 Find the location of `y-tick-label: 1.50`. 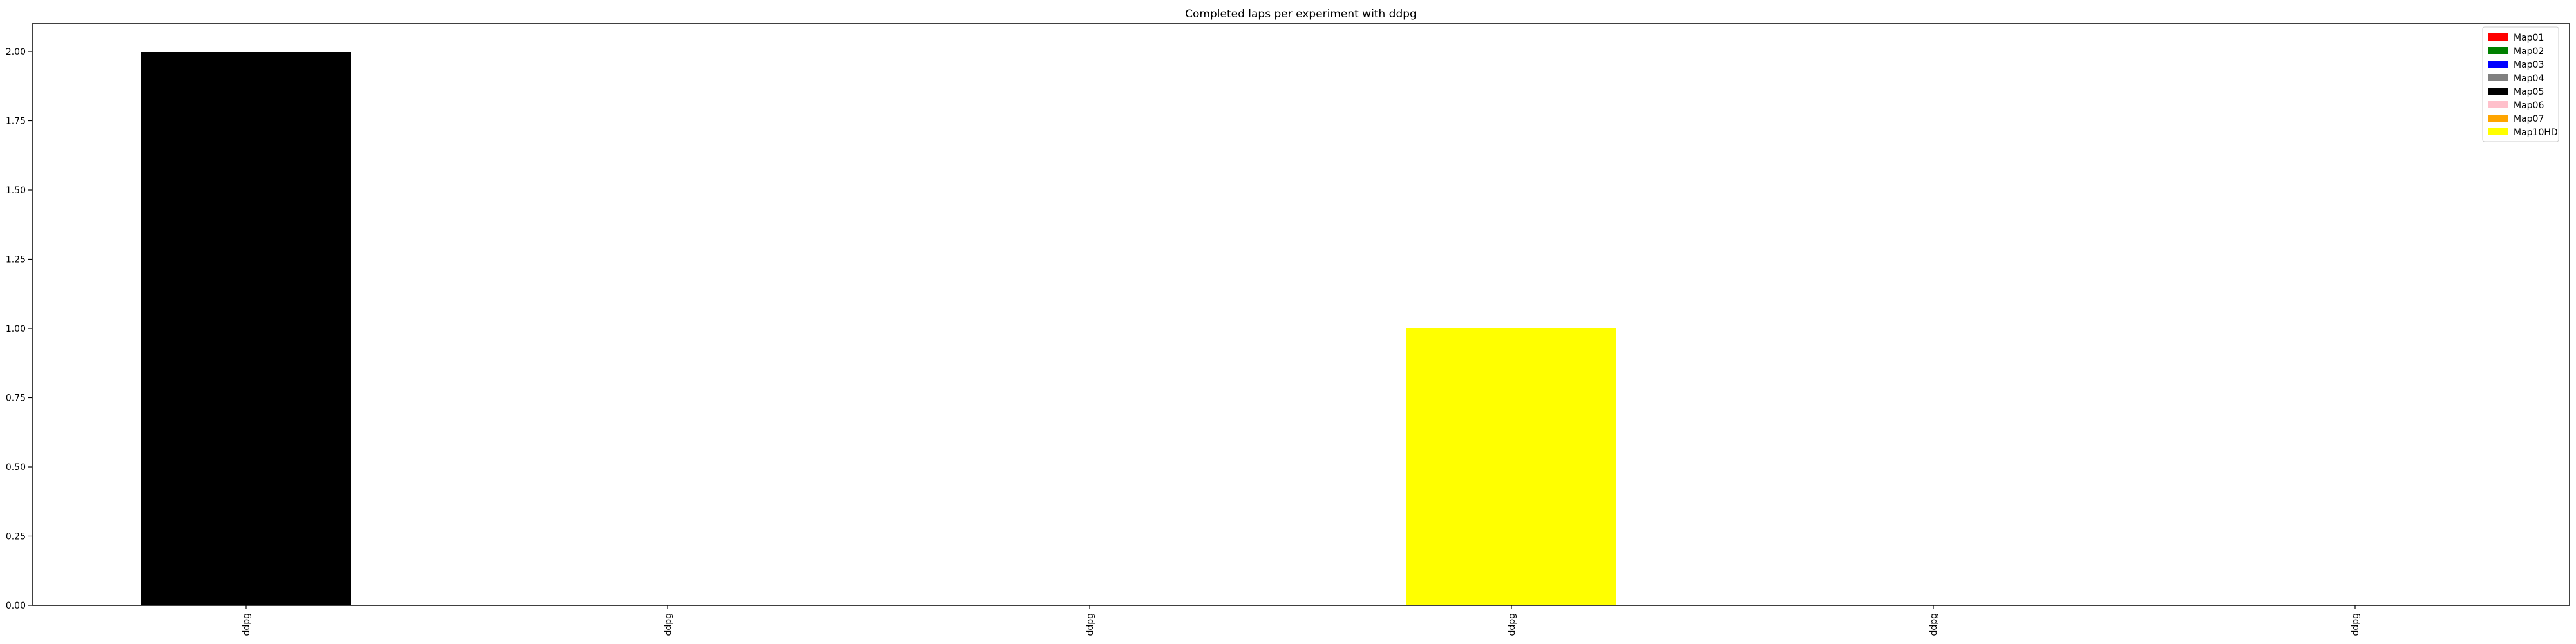

y-tick-label: 1.50 is located at coordinates (16, 191).